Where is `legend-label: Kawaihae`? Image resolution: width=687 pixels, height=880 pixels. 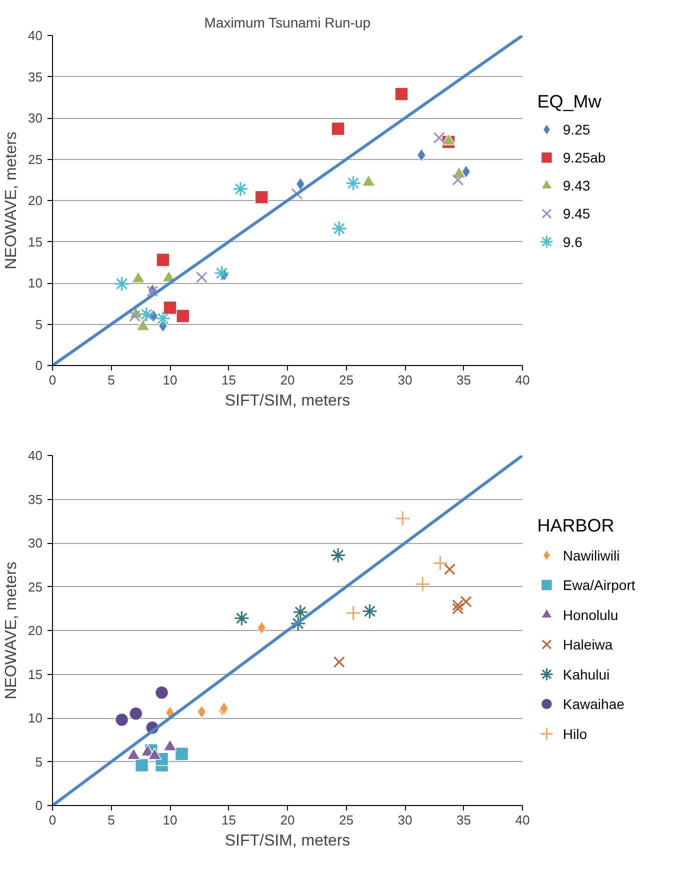 legend-label: Kawaihae is located at coordinates (593, 704).